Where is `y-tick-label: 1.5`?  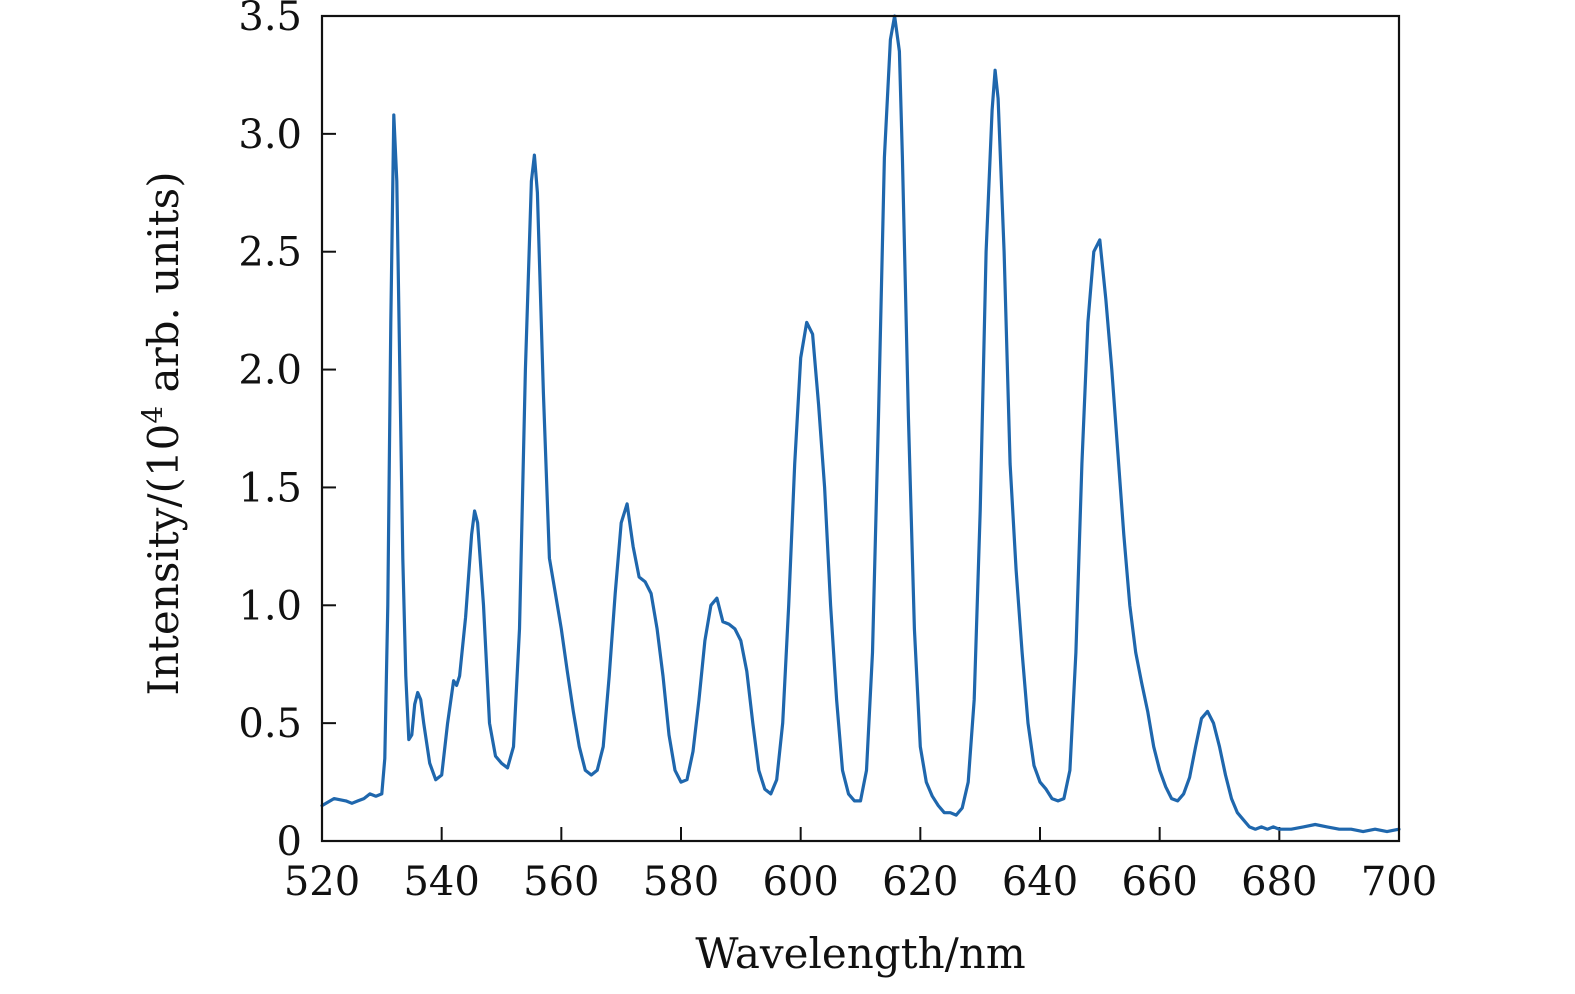 y-tick-label: 1.5 is located at coordinates (270, 488).